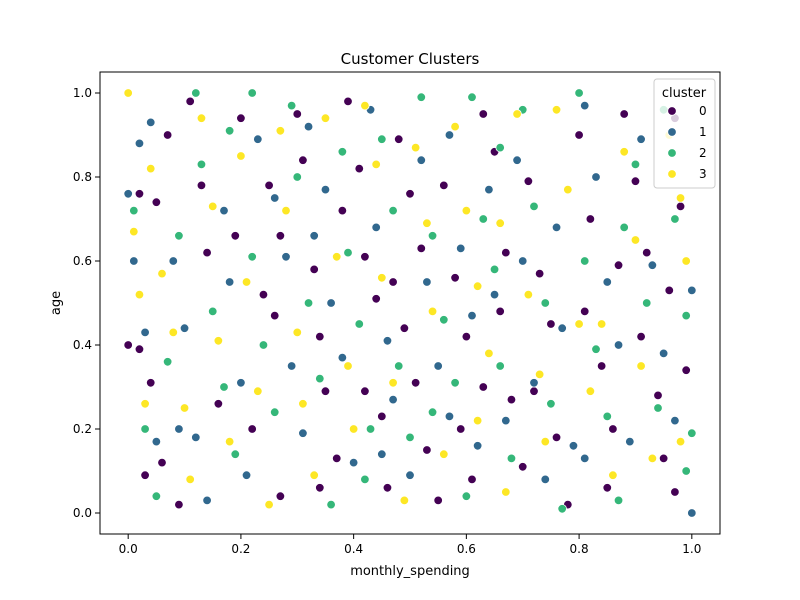 The width and height of the screenshot is (800, 600). I want to click on legend-marker, so click(672, 174).